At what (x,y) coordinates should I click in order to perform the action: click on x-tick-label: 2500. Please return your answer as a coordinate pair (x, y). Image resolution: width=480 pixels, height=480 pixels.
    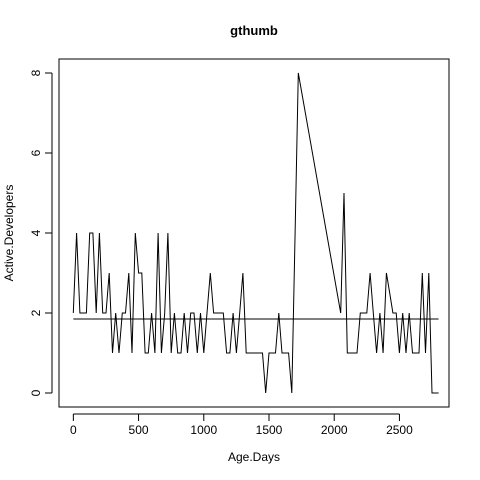
    Looking at the image, I should click on (399, 430).